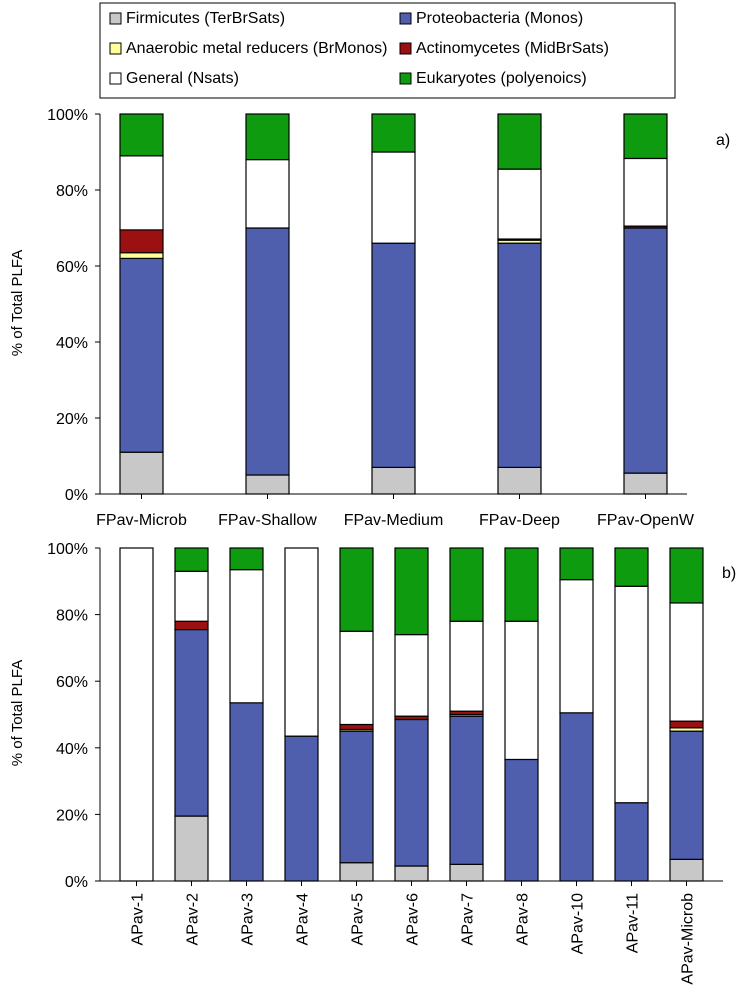 The height and width of the screenshot is (1000, 753). What do you see at coordinates (499, 18) in the screenshot?
I see `legend-label-proteobacteria: Proteobacteria (Monos)` at bounding box center [499, 18].